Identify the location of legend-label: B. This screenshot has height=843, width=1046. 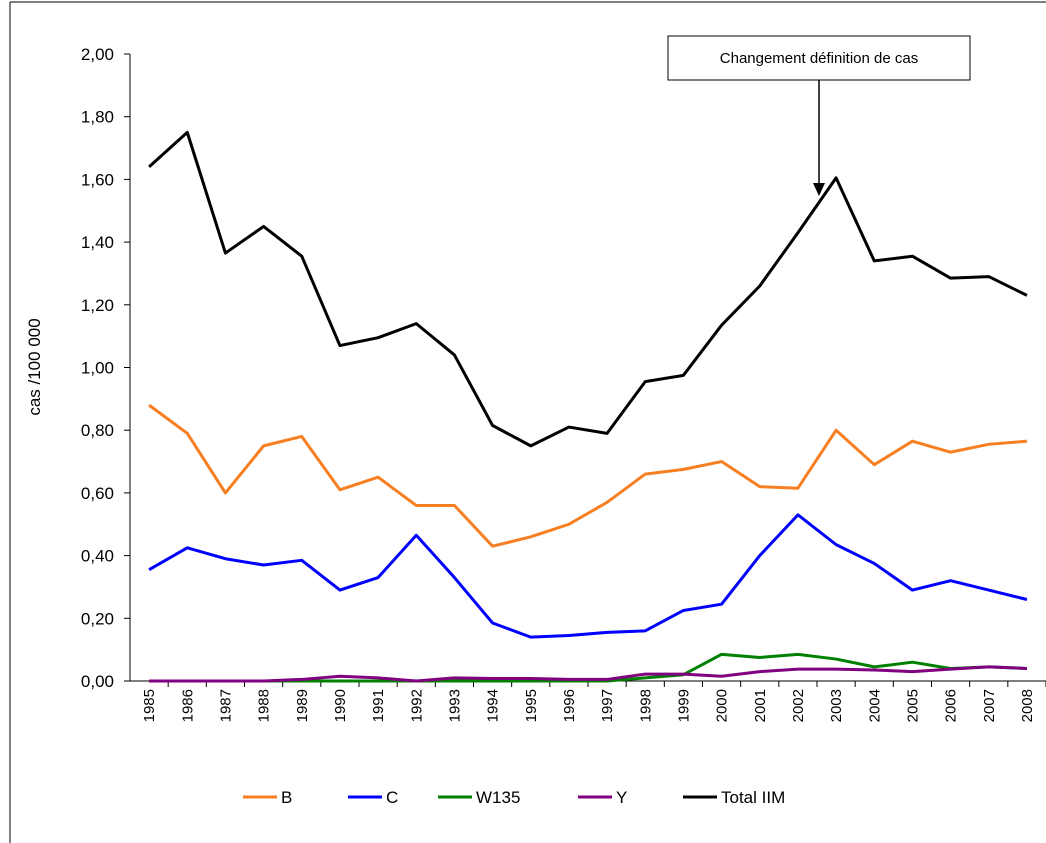
(286, 797).